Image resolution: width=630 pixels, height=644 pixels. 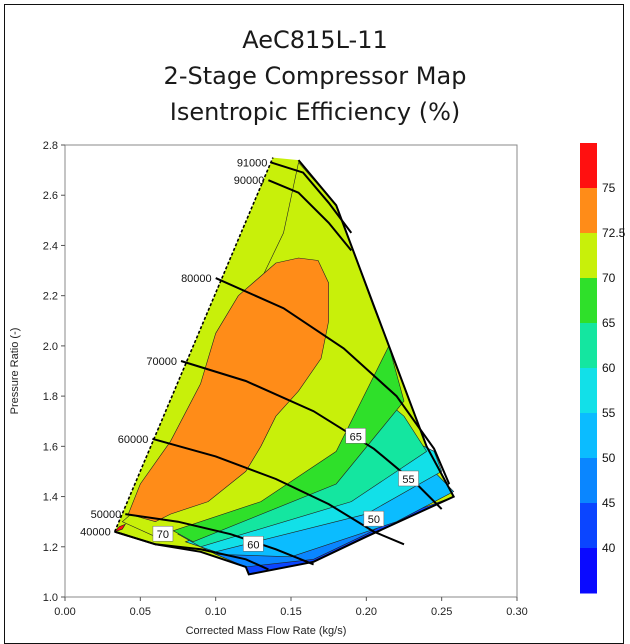 What do you see at coordinates (609, 368) in the screenshot?
I see `colorbar-label-60: 60` at bounding box center [609, 368].